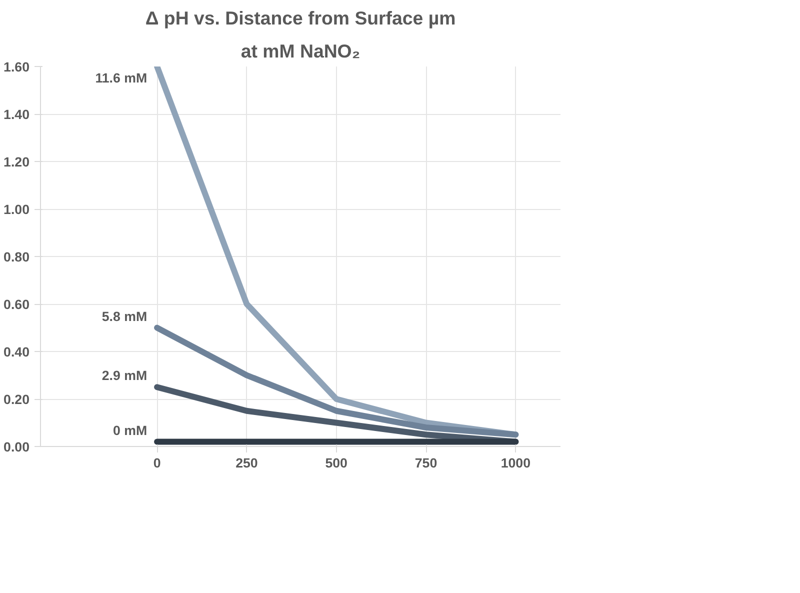  What do you see at coordinates (300, 18) in the screenshot?
I see `chart-title: Δ pH vs. Distance from Surface µm` at bounding box center [300, 18].